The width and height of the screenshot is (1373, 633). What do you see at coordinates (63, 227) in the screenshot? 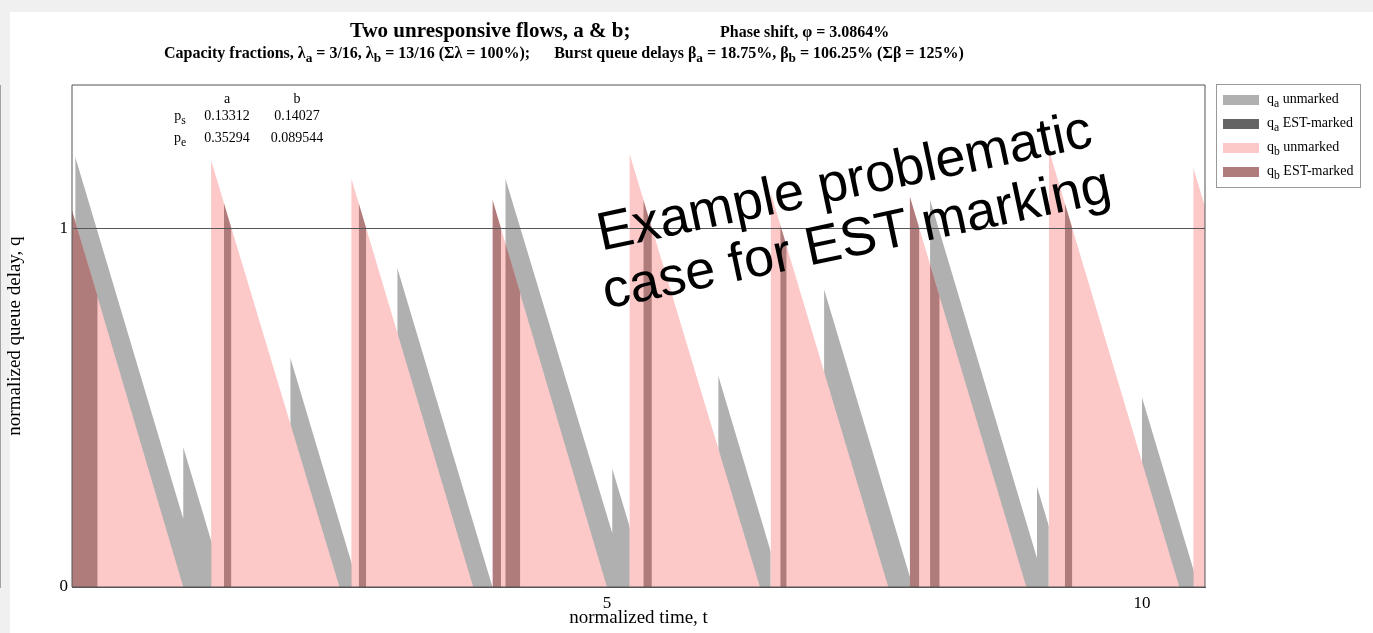
I see `y-tick-label: 1` at bounding box center [63, 227].